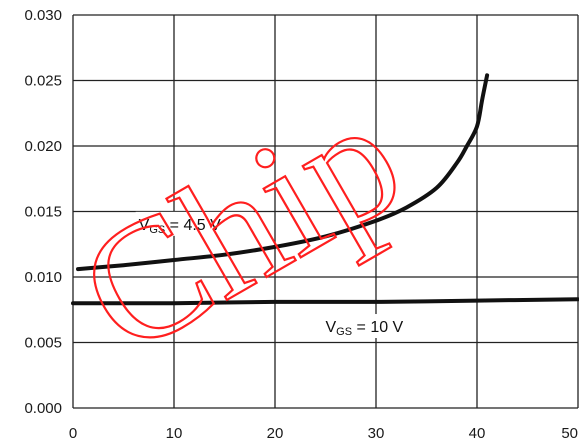 The image size is (579, 442). Describe the element at coordinates (174, 433) in the screenshot. I see `x-tick-label: 10` at that location.